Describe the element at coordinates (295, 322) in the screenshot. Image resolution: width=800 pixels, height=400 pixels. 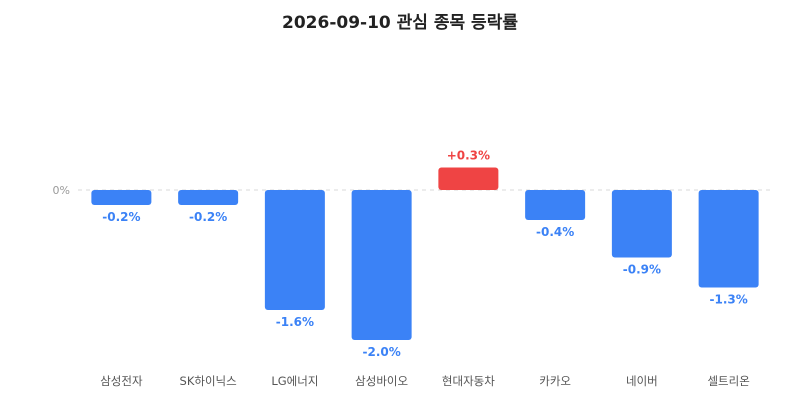
I see `bar-value-label: -1.6%` at that location.